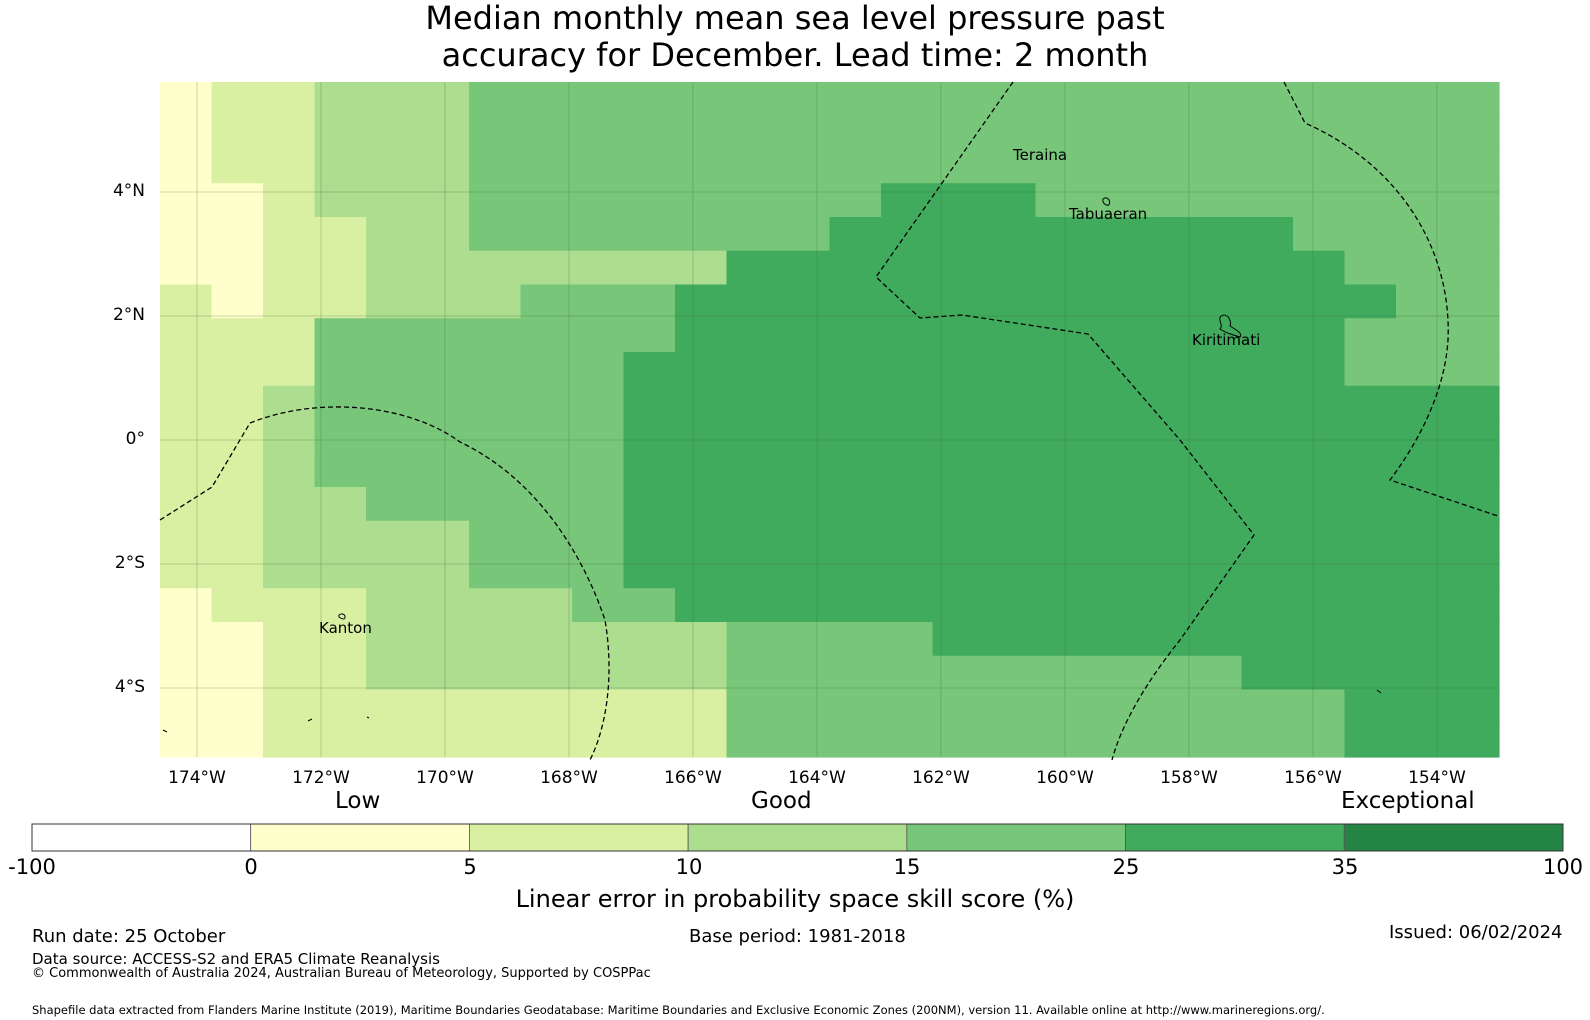  I want to click on colorbar-segment, so click(1235, 837).